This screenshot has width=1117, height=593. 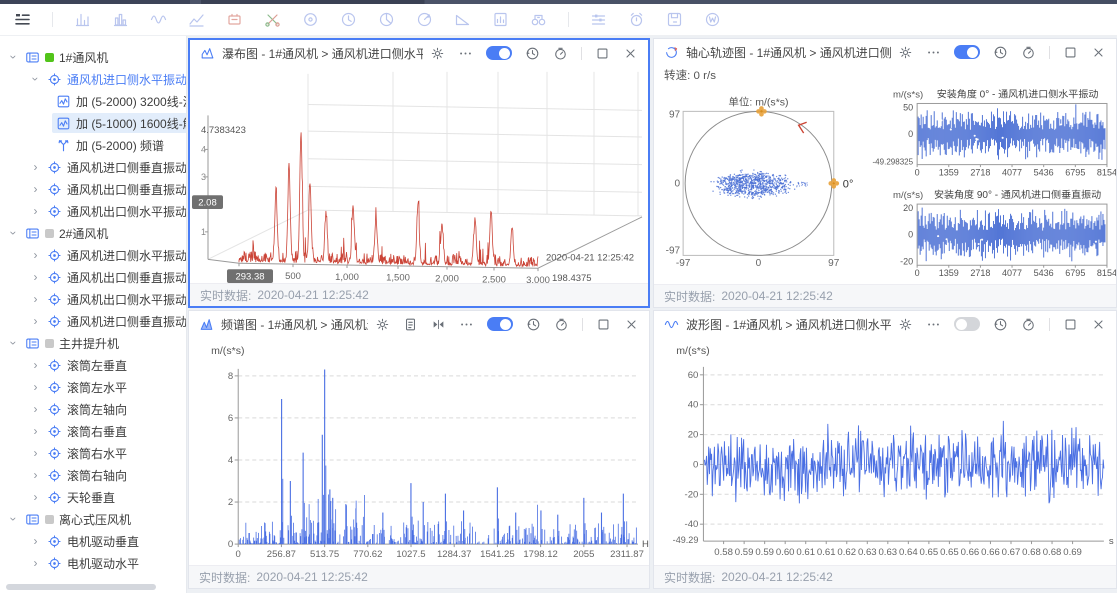 I want to click on tree-point-row: › 滚筒右轴向, so click(x=93, y=475).